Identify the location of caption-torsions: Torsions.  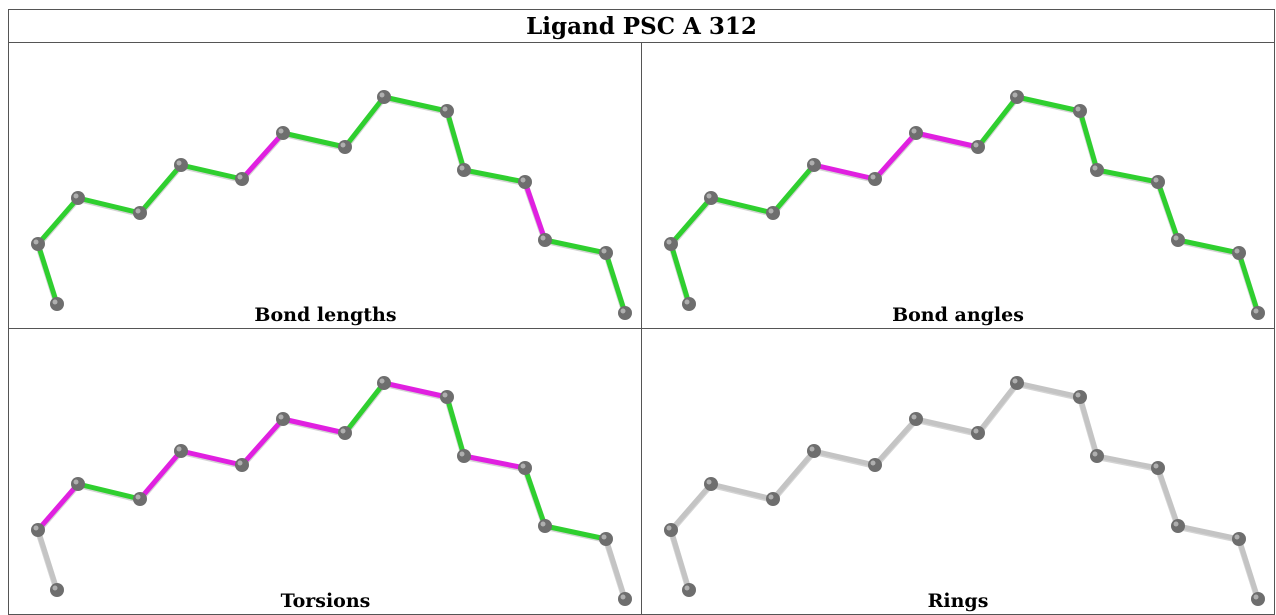
(325, 601).